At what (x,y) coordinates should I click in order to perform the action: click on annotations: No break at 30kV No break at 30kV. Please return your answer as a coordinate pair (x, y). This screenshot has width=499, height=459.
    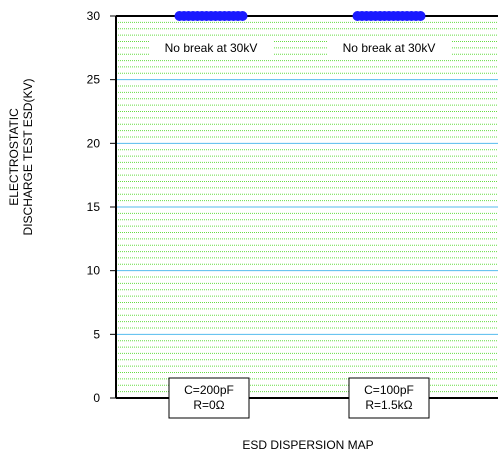
    Looking at the image, I should click on (300, 48).